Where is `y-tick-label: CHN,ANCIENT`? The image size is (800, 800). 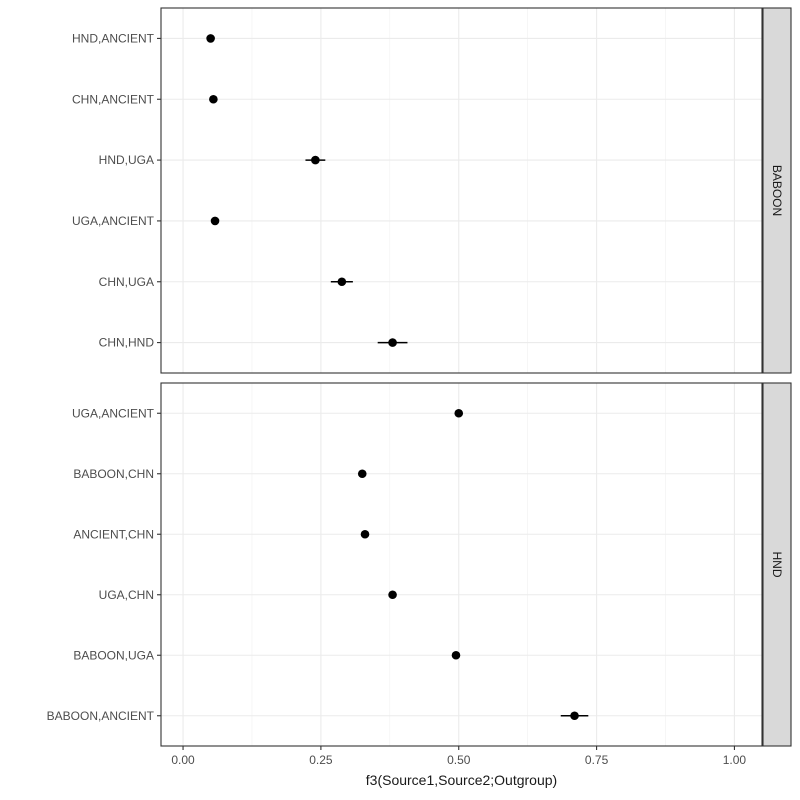
y-tick-label: CHN,ANCIENT is located at coordinates (113, 99).